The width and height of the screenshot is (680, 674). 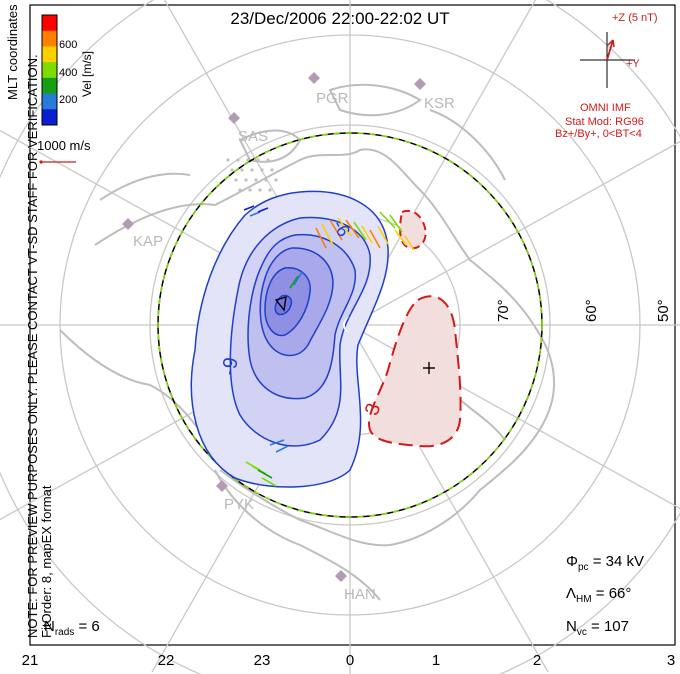 What do you see at coordinates (604, 122) in the screenshot?
I see `imf-model: Stat Mod: RG96` at bounding box center [604, 122].